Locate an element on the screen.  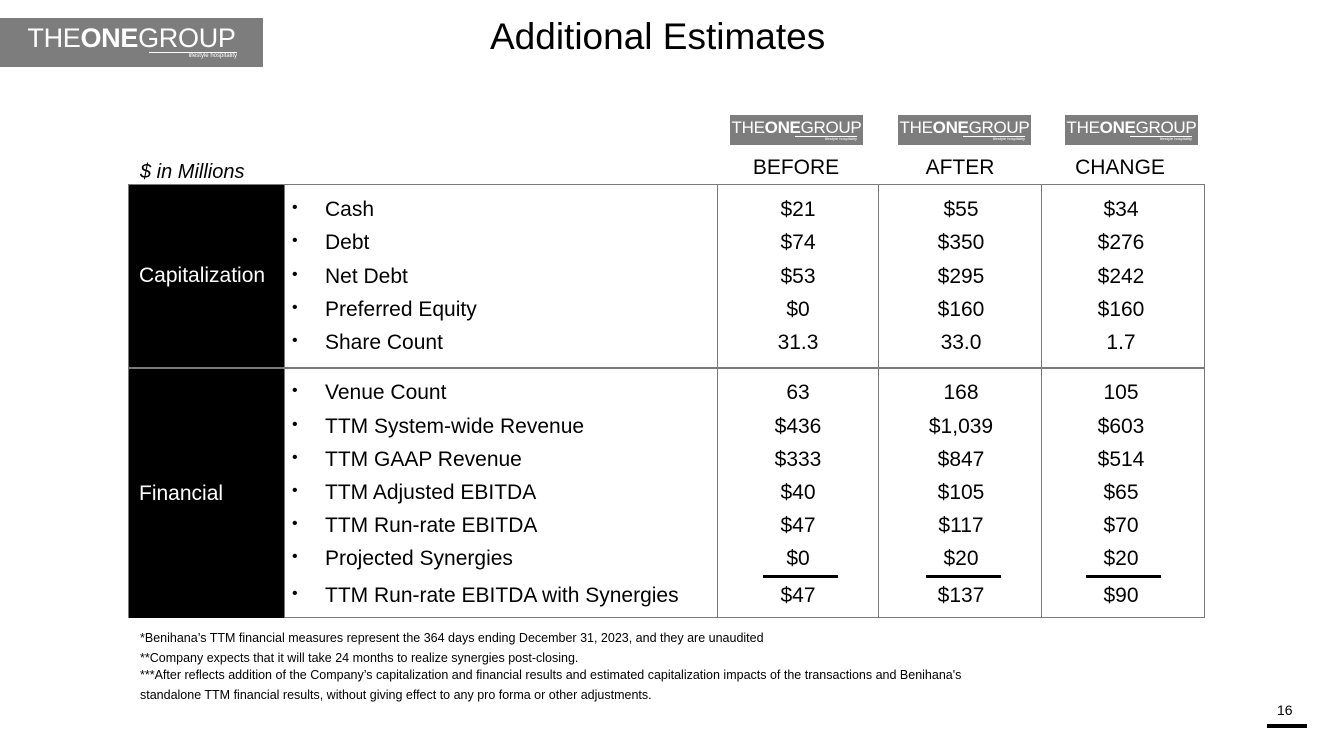
value-change: $34 is located at coordinates (1121, 209).